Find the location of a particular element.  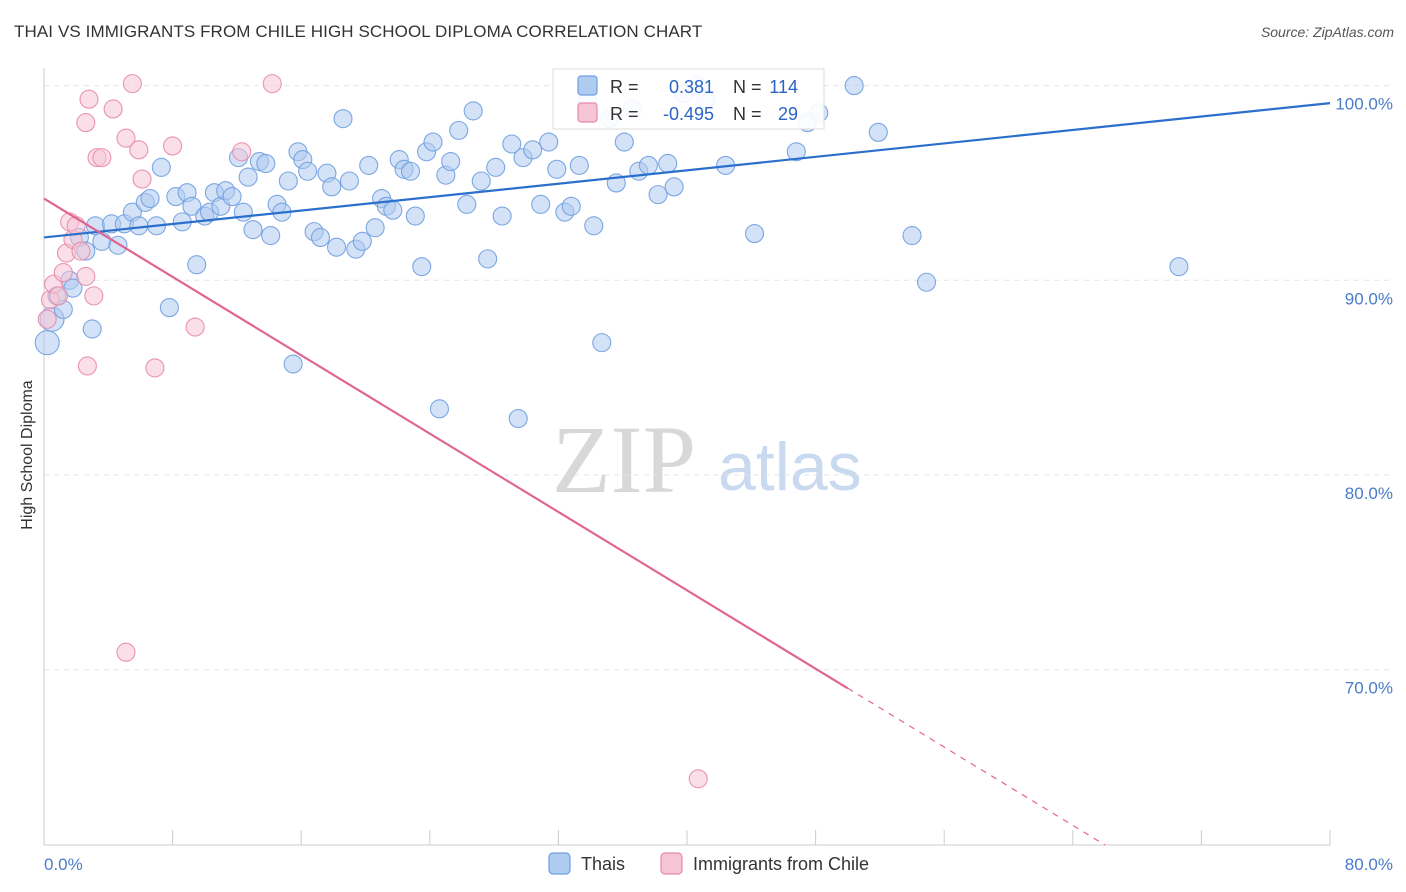

stats-r-label-chile: R = is located at coordinates (624, 114).